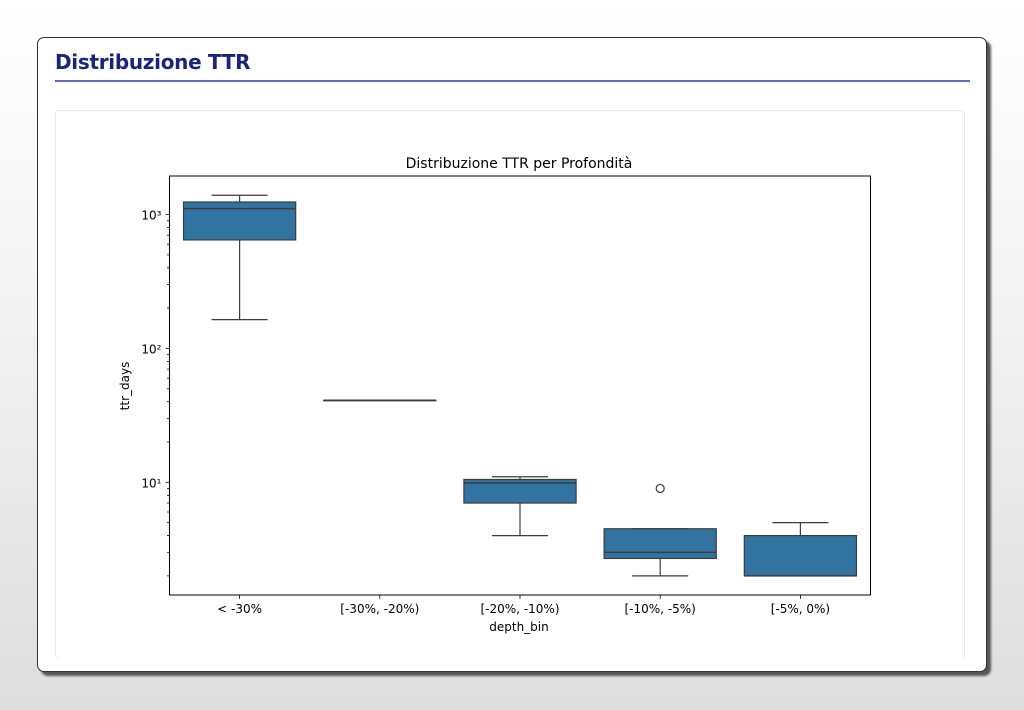 The image size is (1024, 710). I want to click on chart-title: Distribuzione TTR per Profondità, so click(519, 164).